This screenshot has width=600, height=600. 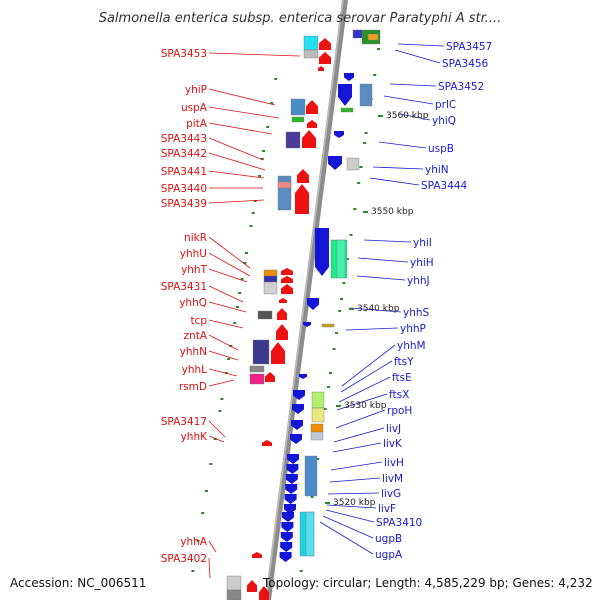 I want to click on gene-label-znta: zntA, so click(x=196, y=336).